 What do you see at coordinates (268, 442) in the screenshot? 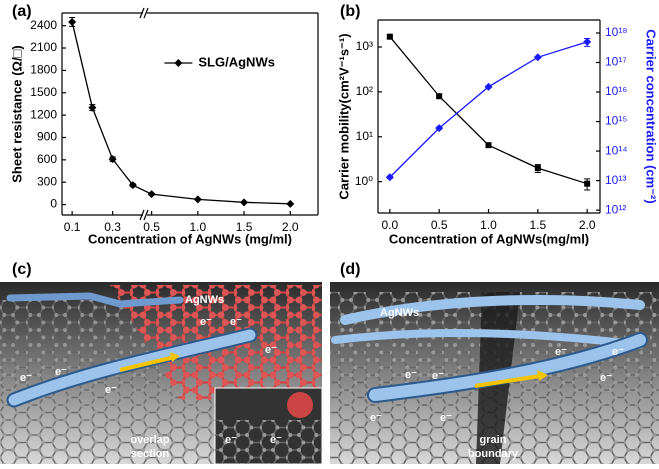
I see `inset-graphene` at bounding box center [268, 442].